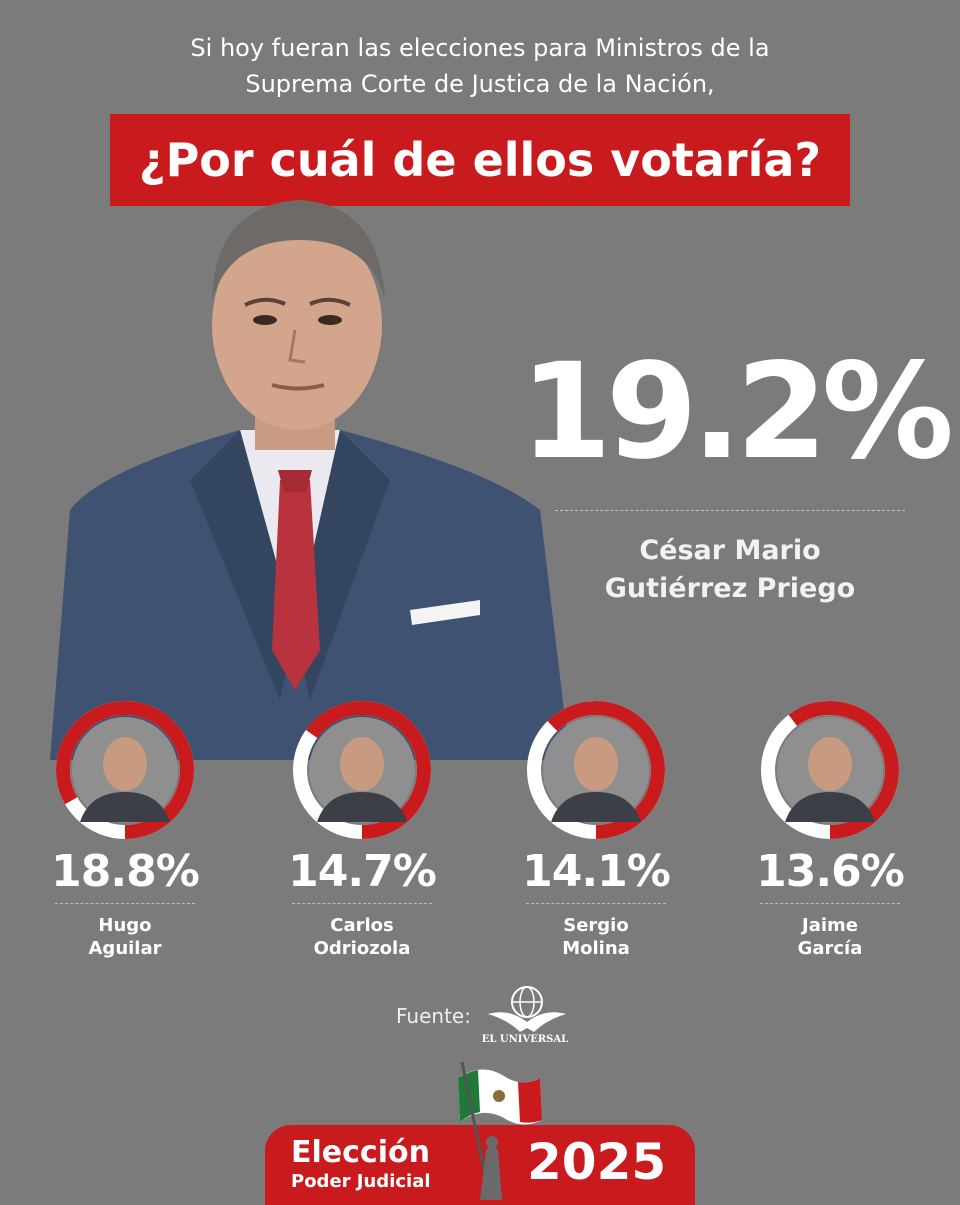 Image resolution: width=960 pixels, height=1205 pixels. What do you see at coordinates (737, 412) in the screenshot?
I see `leader-percent: 19.2%` at bounding box center [737, 412].